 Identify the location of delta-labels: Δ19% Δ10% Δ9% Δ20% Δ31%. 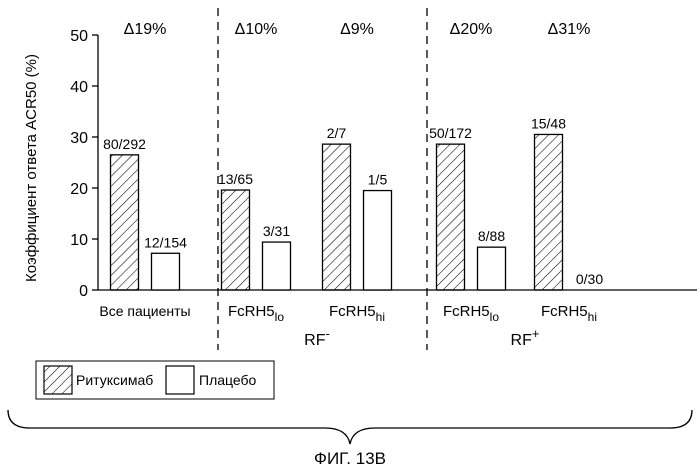
(357, 29).